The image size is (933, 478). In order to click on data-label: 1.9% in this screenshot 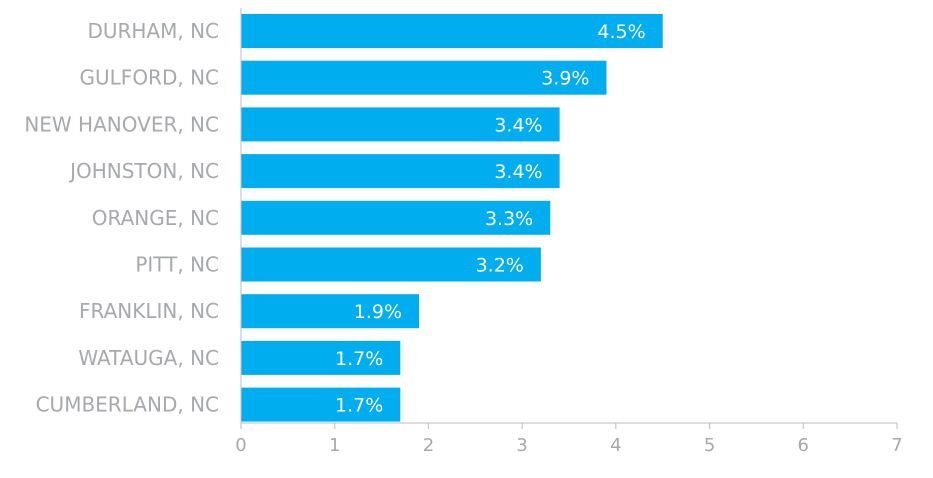, I will do `click(378, 312)`.